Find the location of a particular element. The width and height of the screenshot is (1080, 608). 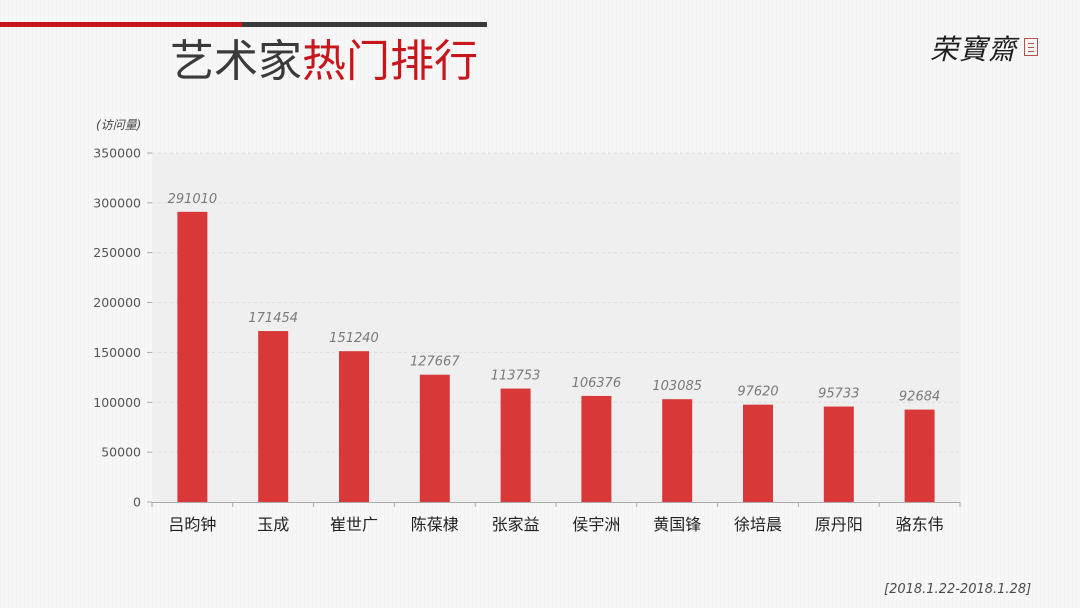

x-category-label: 玉成 is located at coordinates (273, 524).